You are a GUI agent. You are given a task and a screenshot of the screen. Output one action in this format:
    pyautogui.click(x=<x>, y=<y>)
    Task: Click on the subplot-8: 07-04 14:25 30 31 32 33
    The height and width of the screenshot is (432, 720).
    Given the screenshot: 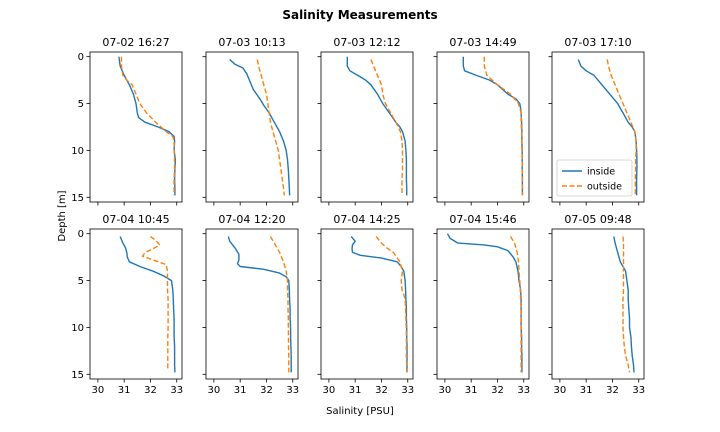 What is the action you would take?
    pyautogui.click(x=365, y=304)
    